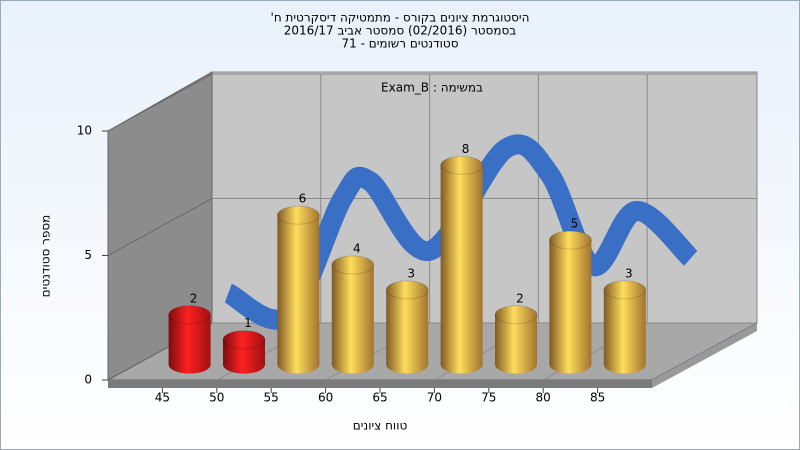 This screenshot has width=800, height=450. What do you see at coordinates (543, 398) in the screenshot?
I see `x-tick-label: 80` at bounding box center [543, 398].